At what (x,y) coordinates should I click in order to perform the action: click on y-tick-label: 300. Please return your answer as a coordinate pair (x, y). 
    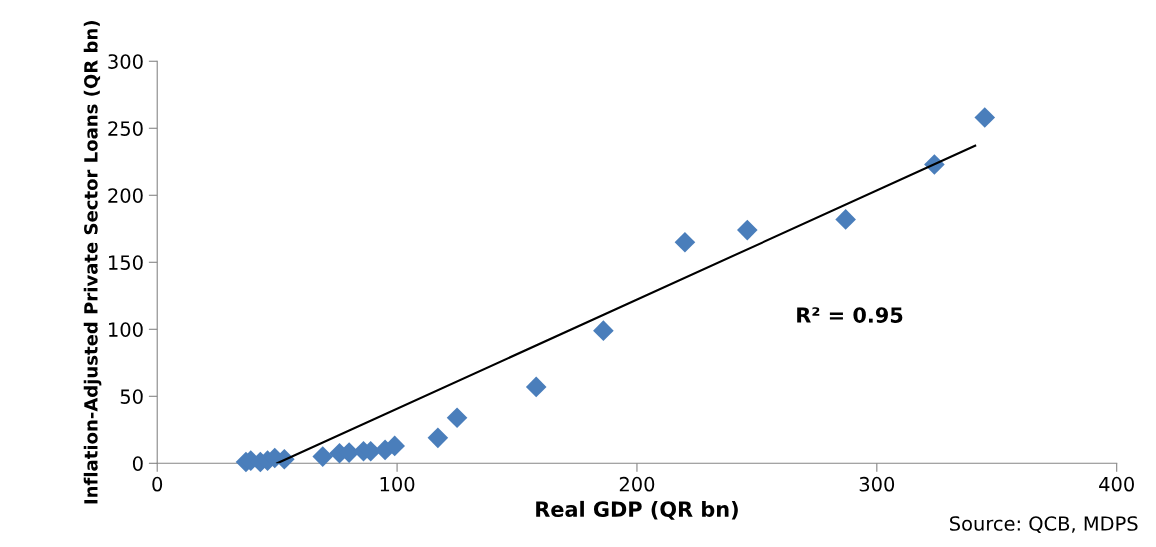
    Looking at the image, I should click on (125, 61).